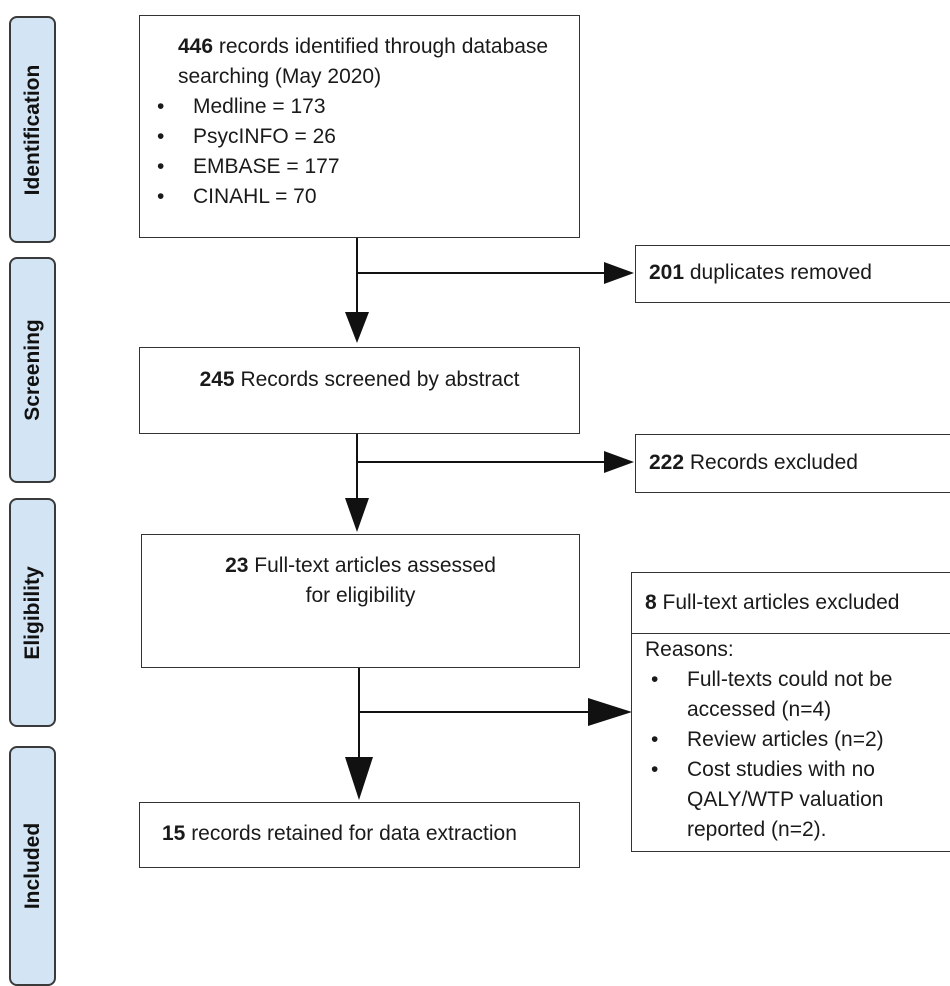 Image resolution: width=950 pixels, height=986 pixels. Describe the element at coordinates (362, 167) in the screenshot. I see `list-item: EMBASE = 177` at that location.